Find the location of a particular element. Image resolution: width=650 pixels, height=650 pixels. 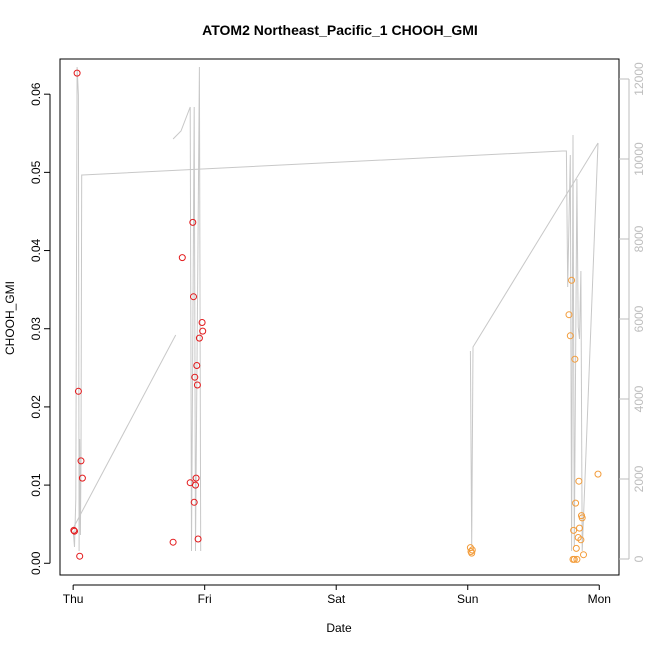

y2-tick-label: 10000 is located at coordinates (639, 159).